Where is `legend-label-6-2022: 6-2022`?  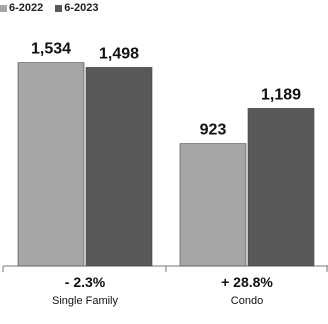 legend-label-6-2022: 6-2022 is located at coordinates (26, 8).